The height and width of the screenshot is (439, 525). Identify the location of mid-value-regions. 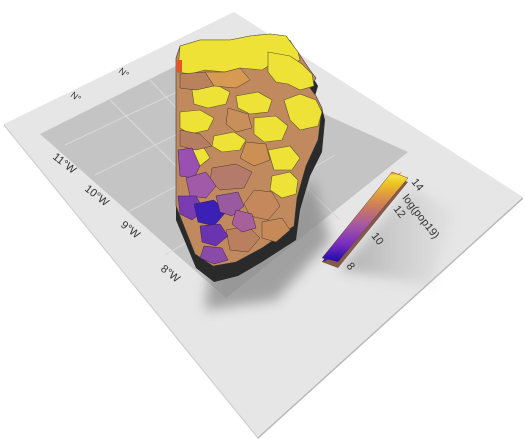
(235, 160).